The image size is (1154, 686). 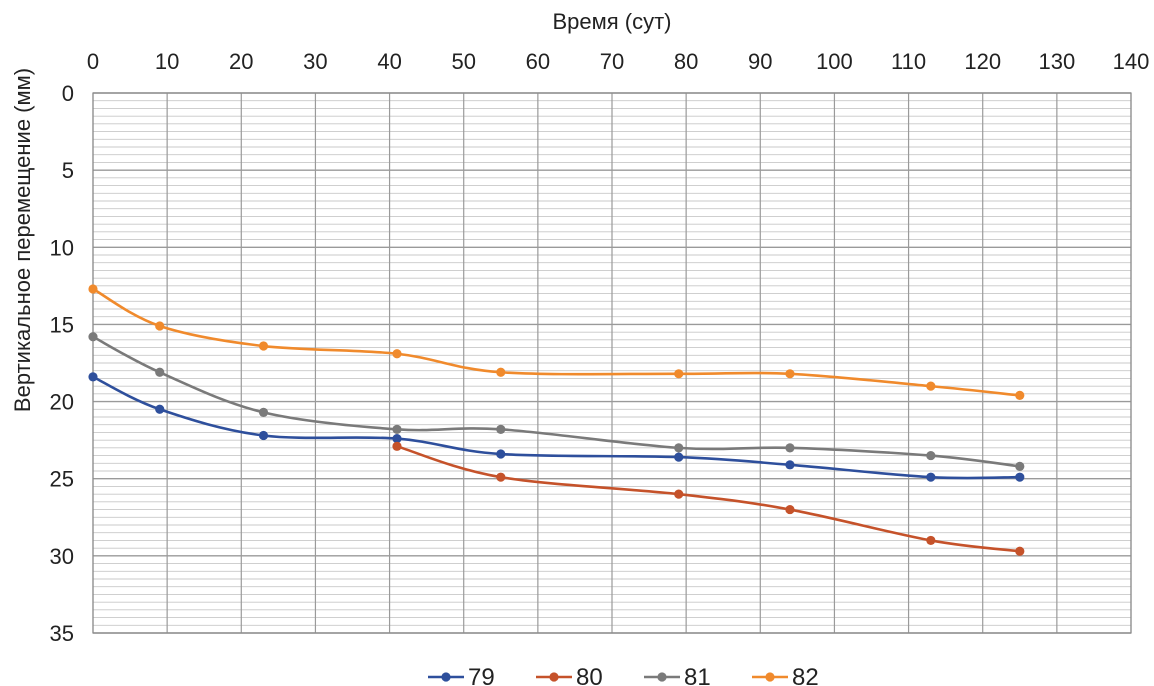 What do you see at coordinates (677, 675) in the screenshot?
I see `legend-item-81: 81` at bounding box center [677, 675].